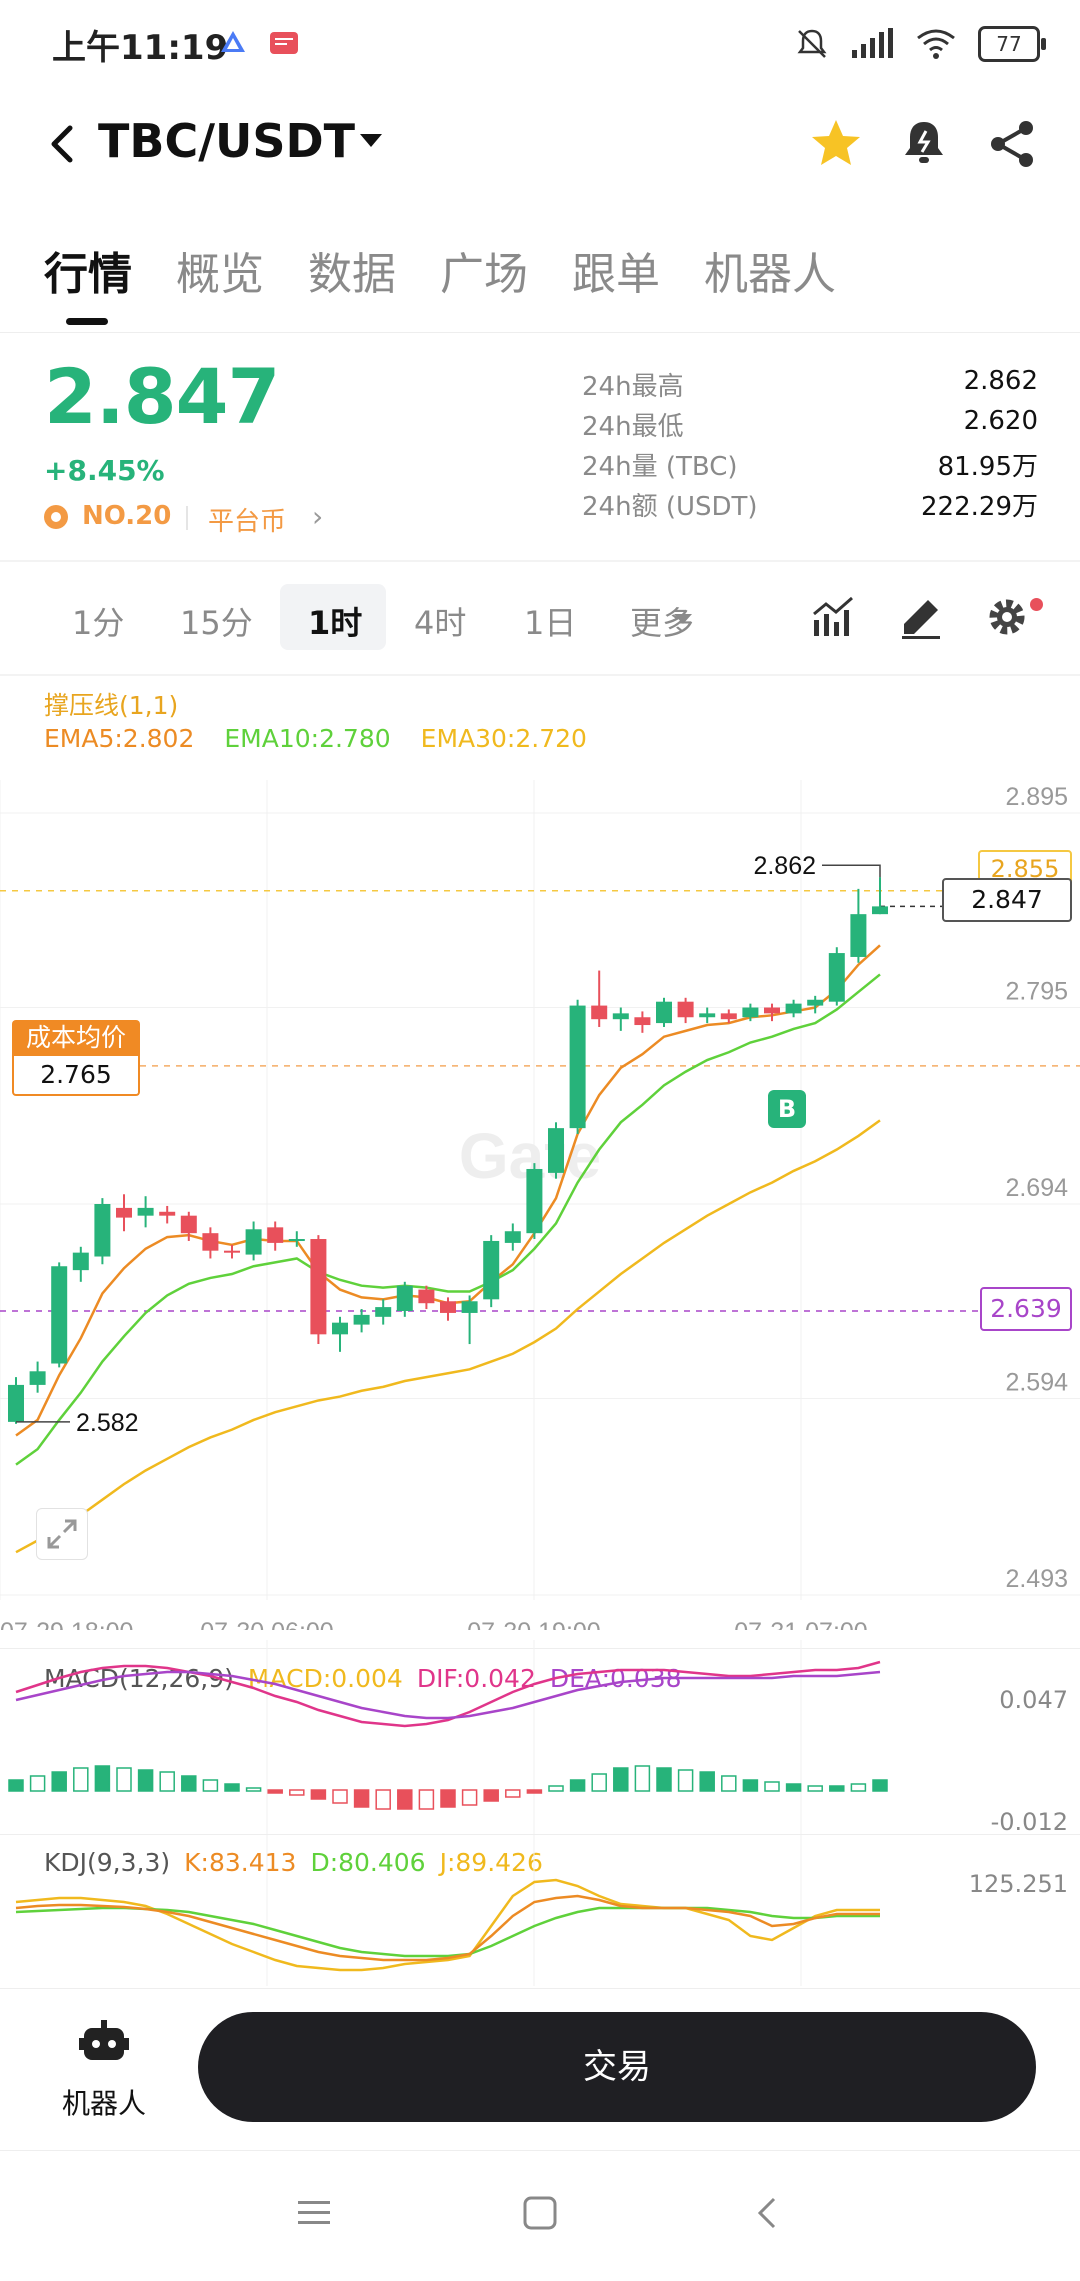 Image resolution: width=1080 pixels, height=2281 pixels. What do you see at coordinates (440, 623) in the screenshot?
I see `interval-4h: 4时` at bounding box center [440, 623].